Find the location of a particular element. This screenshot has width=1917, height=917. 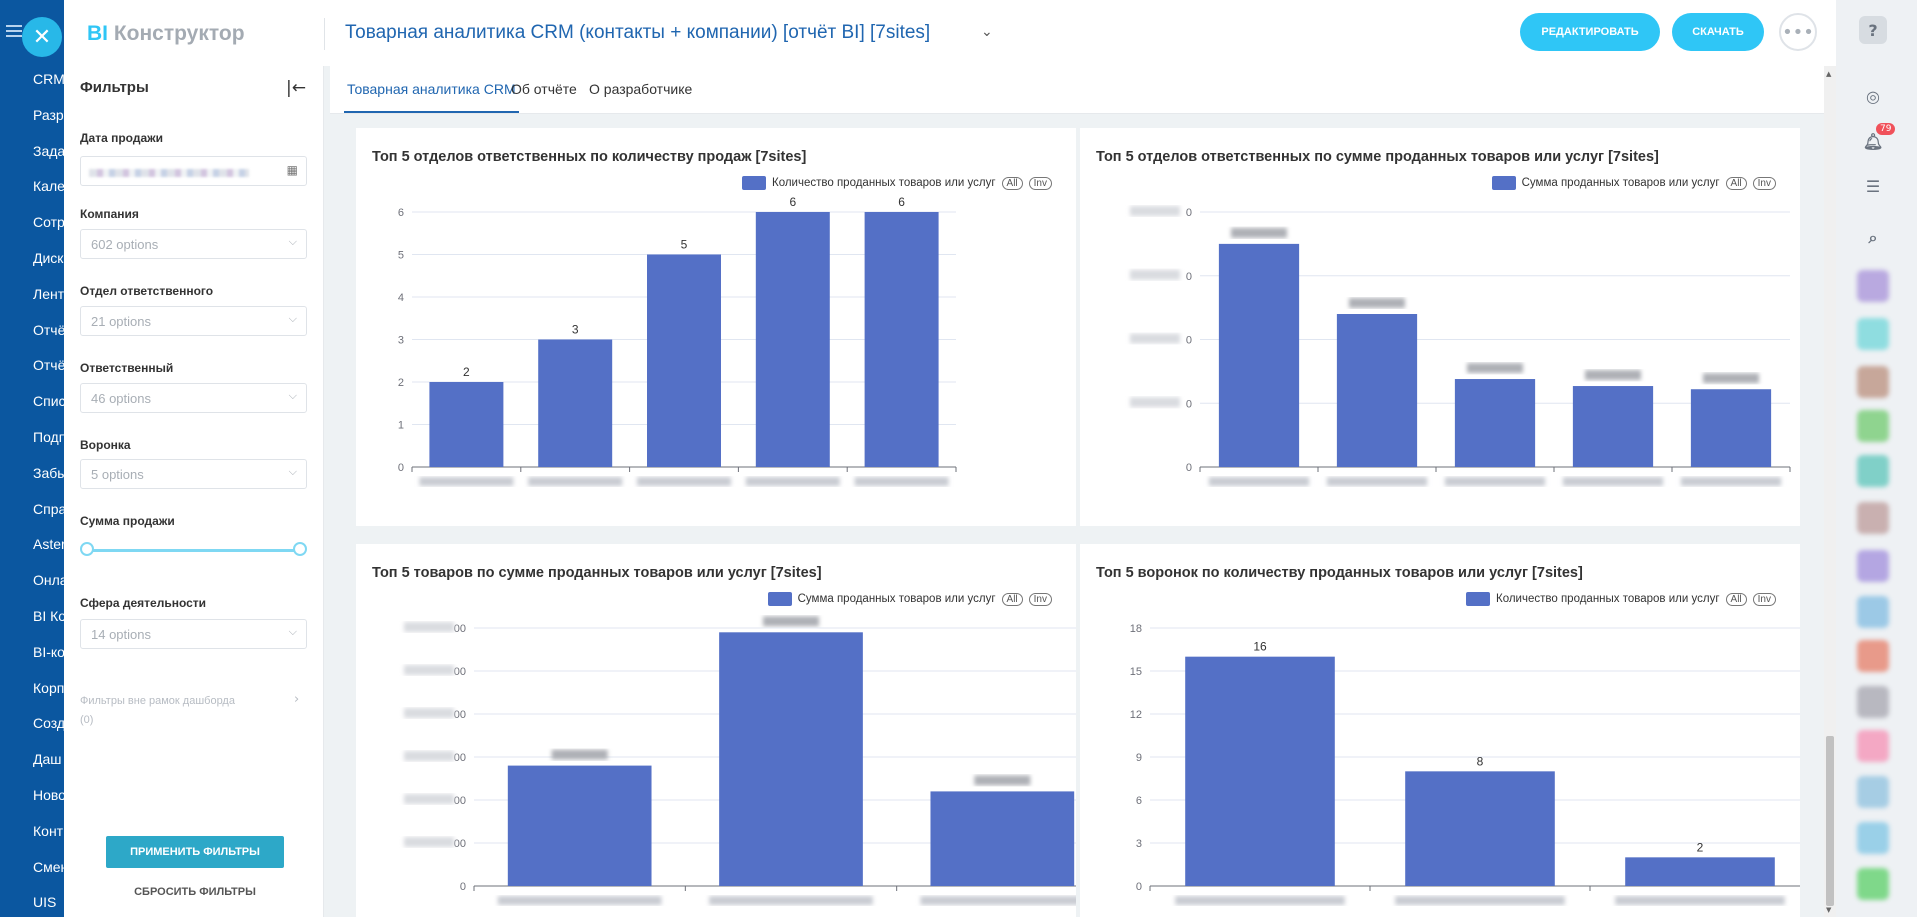

bg-nav-item: Даш is located at coordinates (47, 759).